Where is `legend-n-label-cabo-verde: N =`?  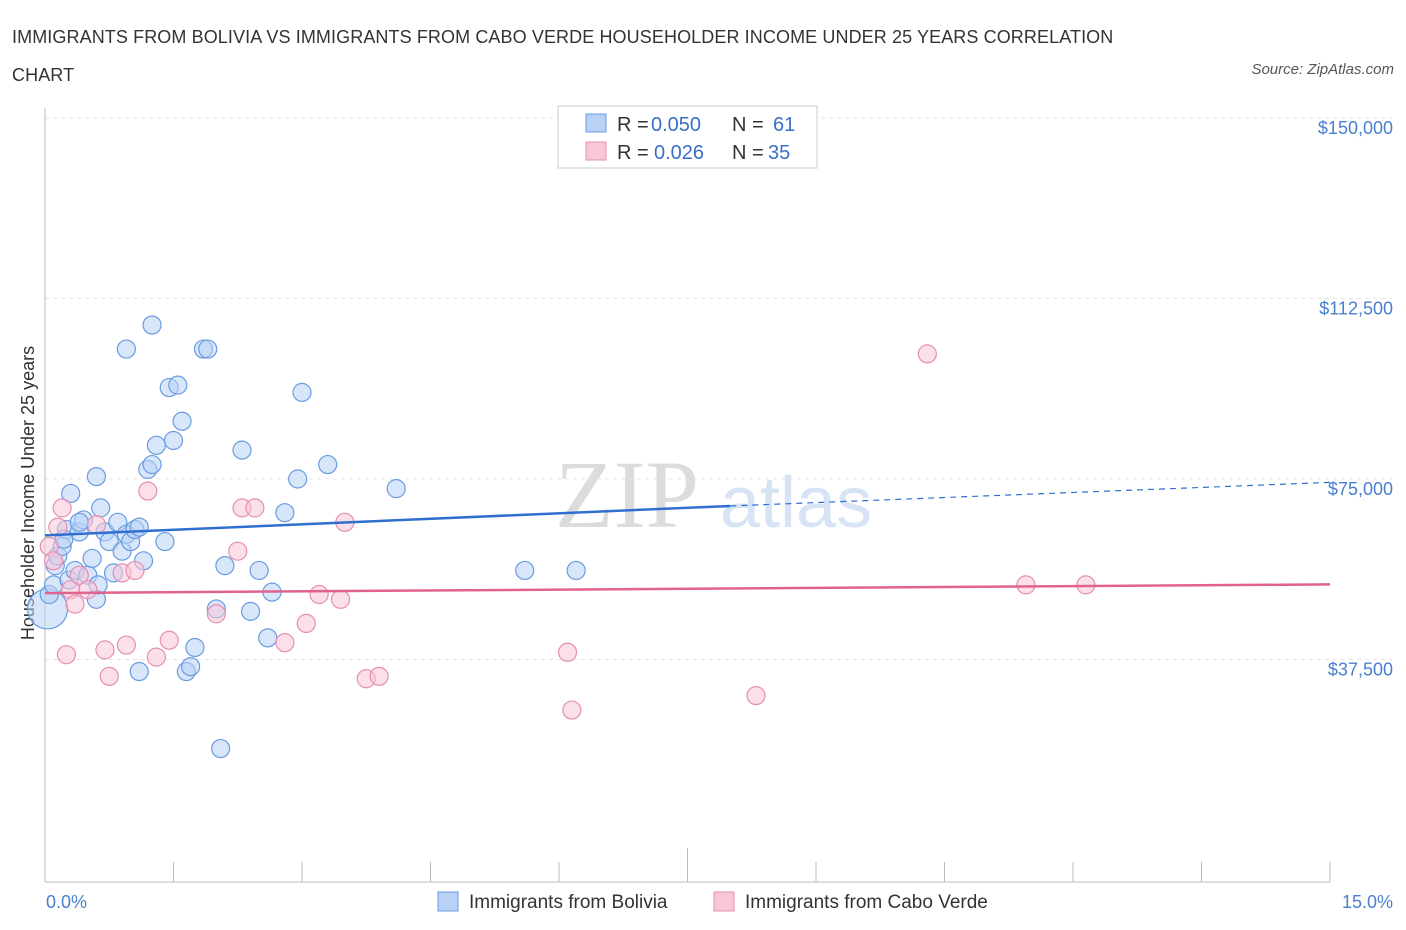 legend-n-label-cabo-verde: N = is located at coordinates (748, 153).